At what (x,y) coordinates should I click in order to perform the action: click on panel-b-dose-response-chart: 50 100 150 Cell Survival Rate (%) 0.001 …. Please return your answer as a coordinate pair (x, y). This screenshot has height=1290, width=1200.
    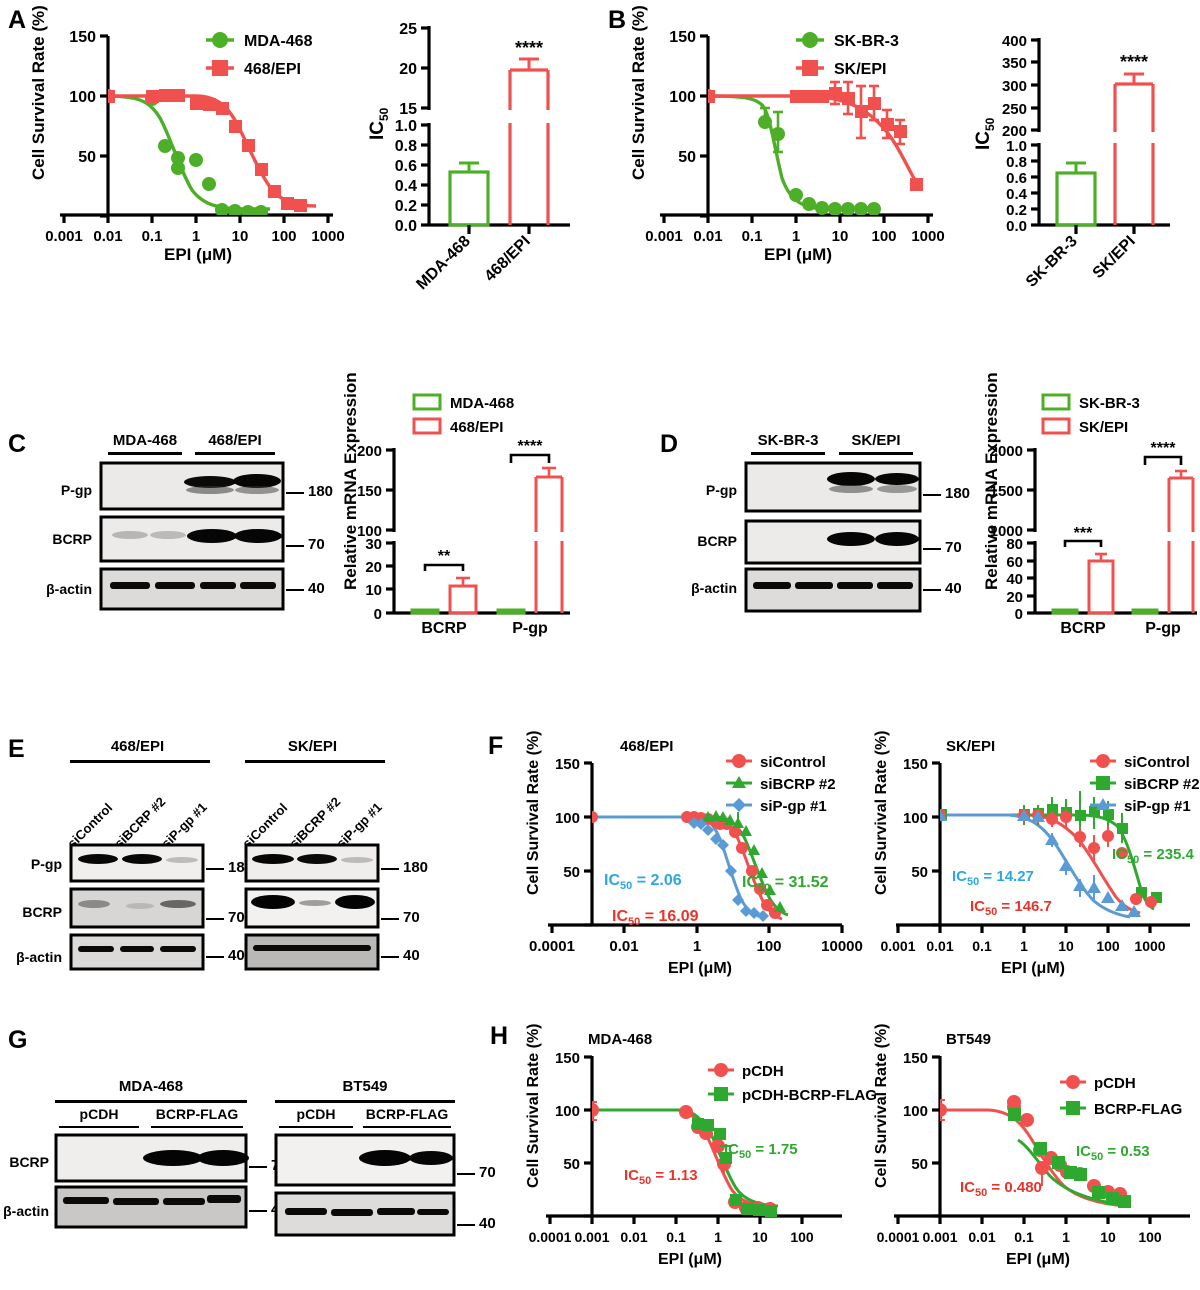
    Looking at the image, I should click on (782, 134).